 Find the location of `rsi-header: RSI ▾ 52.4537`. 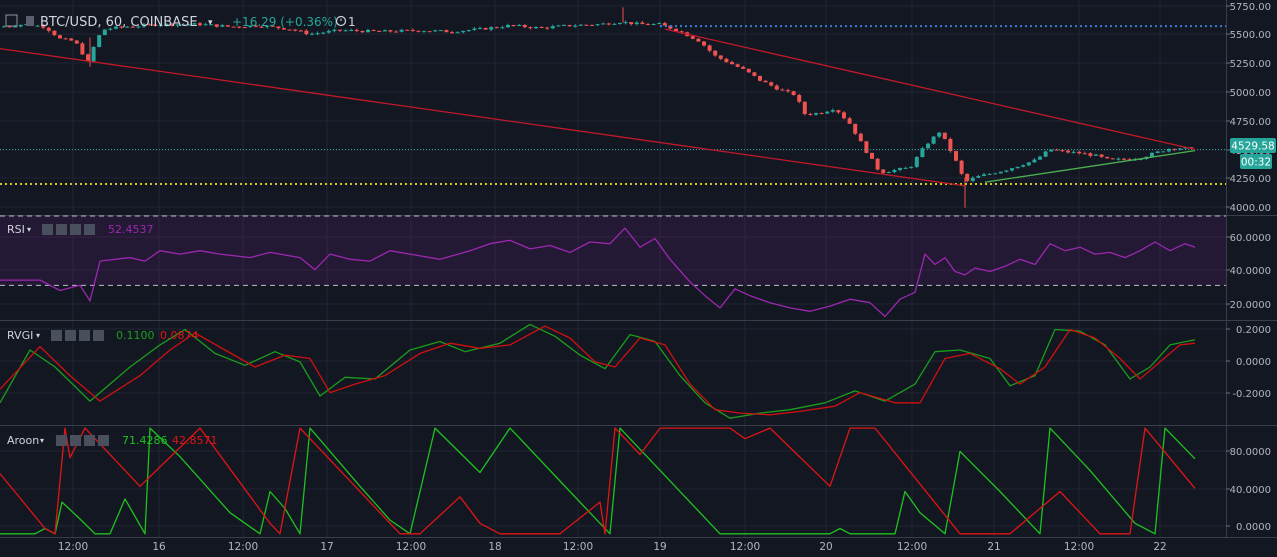

rsi-header: RSI ▾ 52.4537 is located at coordinates (80, 229).